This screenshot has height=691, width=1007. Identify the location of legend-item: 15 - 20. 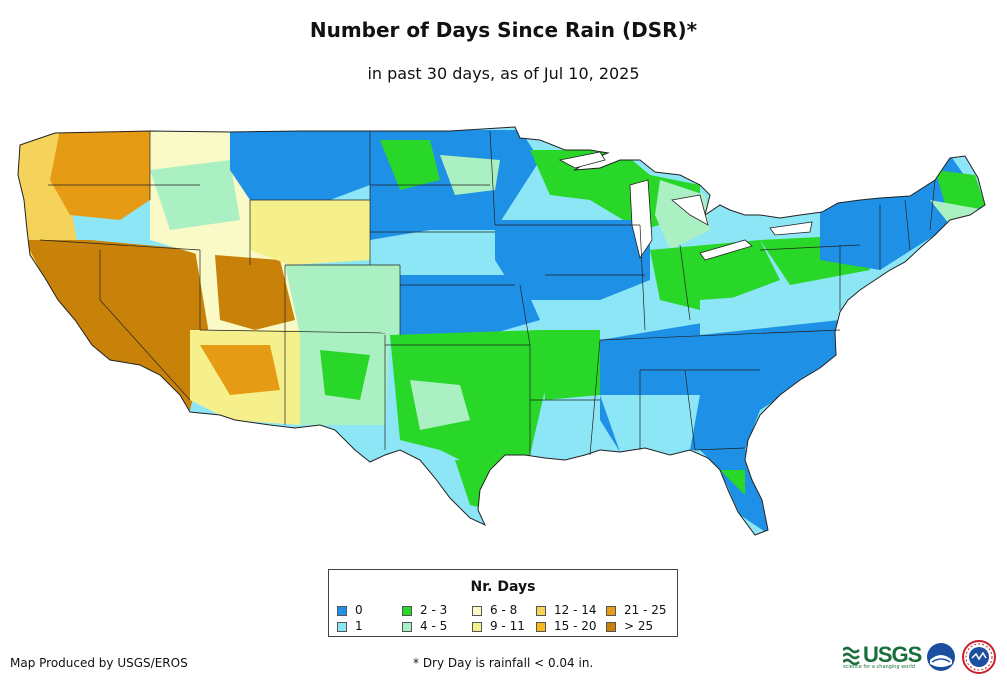
(566, 626).